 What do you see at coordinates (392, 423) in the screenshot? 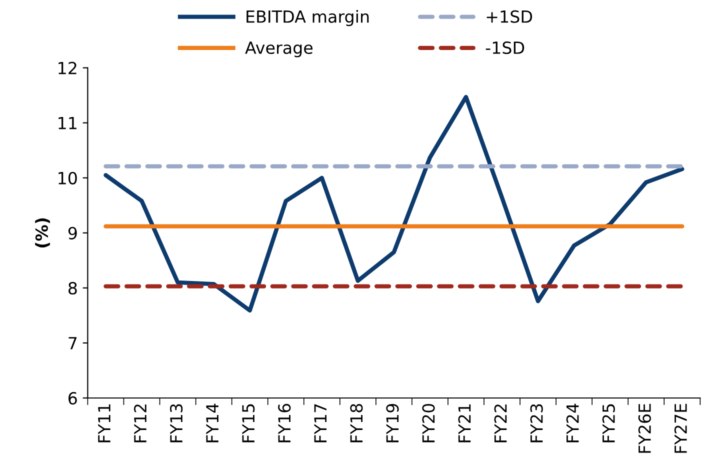
I see `x-tick-label: FY19` at bounding box center [392, 423].